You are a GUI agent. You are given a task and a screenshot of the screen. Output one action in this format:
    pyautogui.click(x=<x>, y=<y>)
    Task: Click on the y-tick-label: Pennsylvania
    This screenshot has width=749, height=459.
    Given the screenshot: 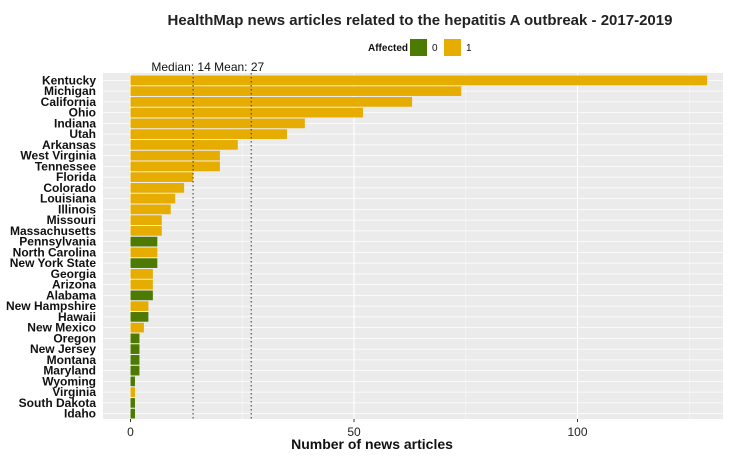 What is the action you would take?
    pyautogui.click(x=57, y=242)
    